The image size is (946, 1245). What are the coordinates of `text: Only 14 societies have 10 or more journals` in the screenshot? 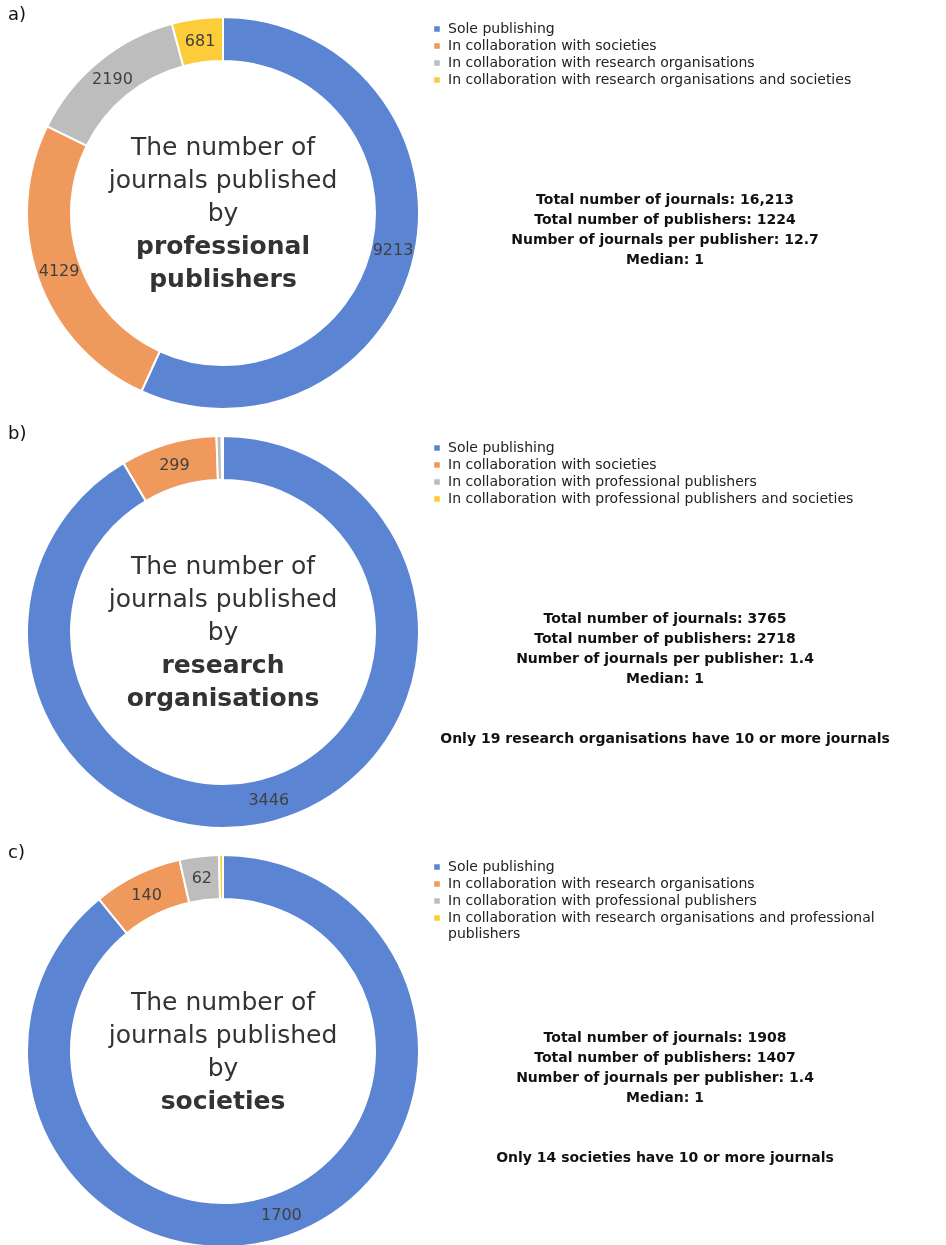 It's located at (665, 1157).